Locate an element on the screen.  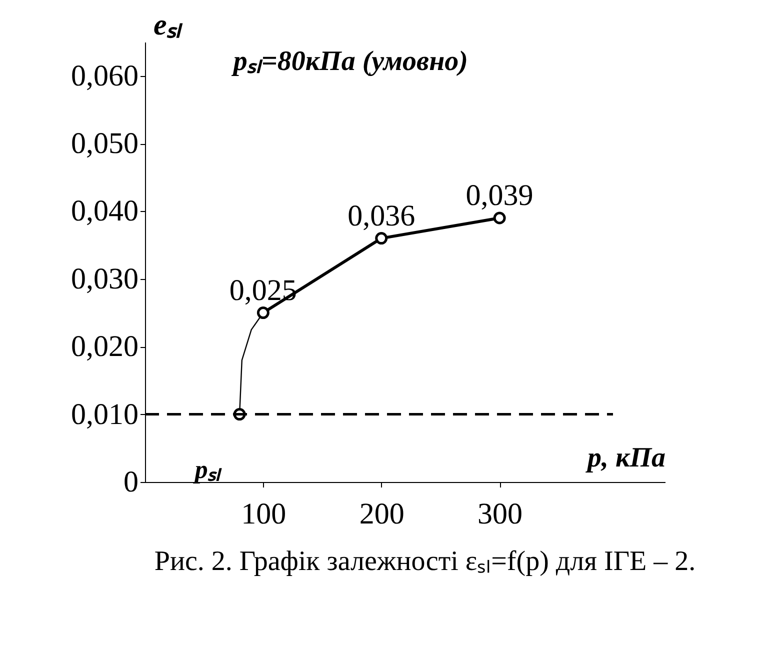
annotation: 0,039 is located at coordinates (500, 195).